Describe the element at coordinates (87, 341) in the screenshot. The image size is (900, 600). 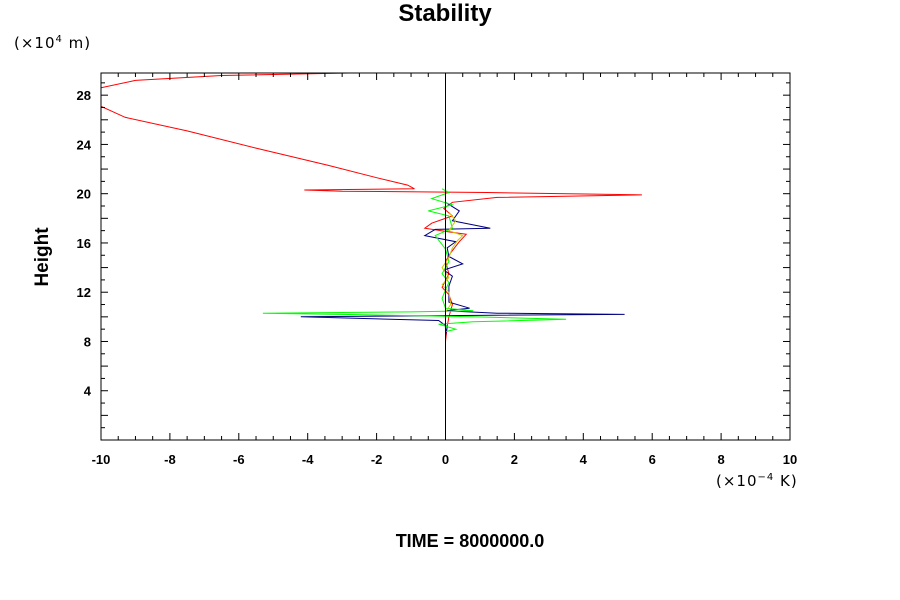
I see `y-tick-label: 8` at that location.